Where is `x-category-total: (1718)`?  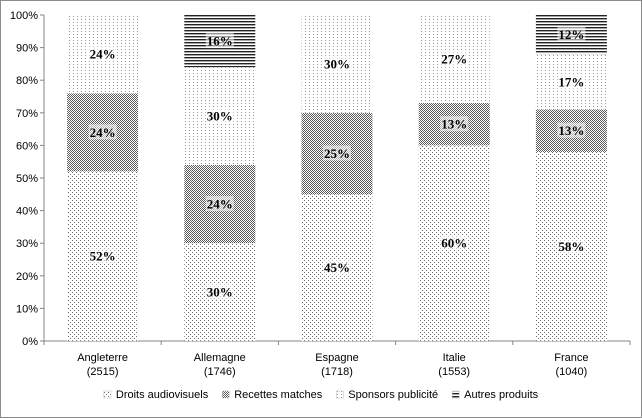 x-category-total: (1718) is located at coordinates (337, 372).